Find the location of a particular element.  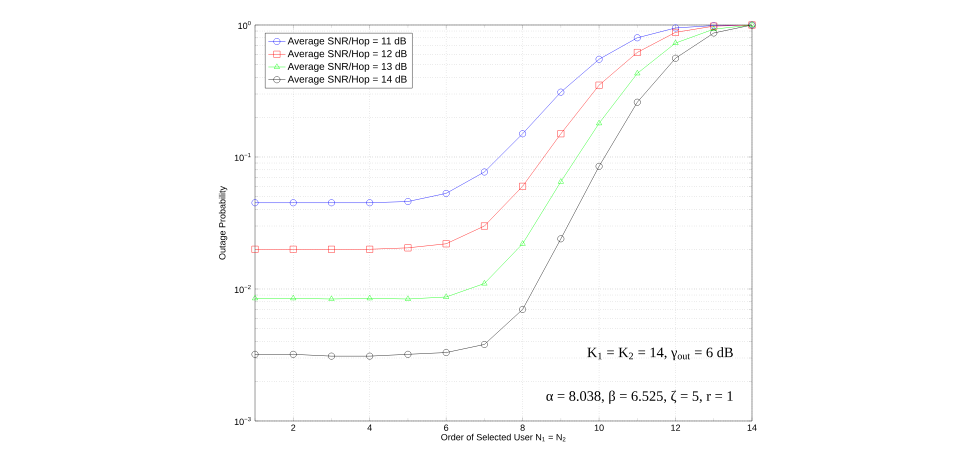

legend-label: Average SNR/Hop = 14 dB is located at coordinates (347, 80).